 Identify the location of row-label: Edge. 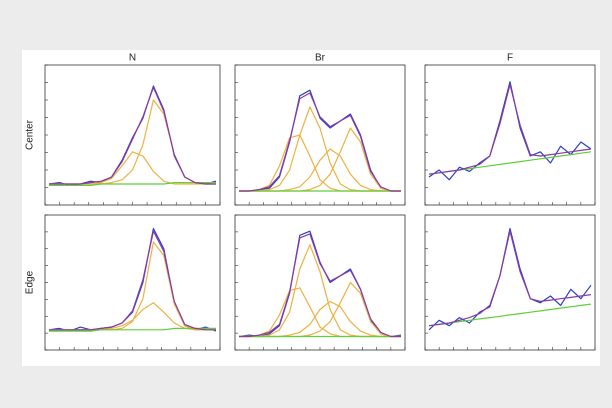
(30, 282).